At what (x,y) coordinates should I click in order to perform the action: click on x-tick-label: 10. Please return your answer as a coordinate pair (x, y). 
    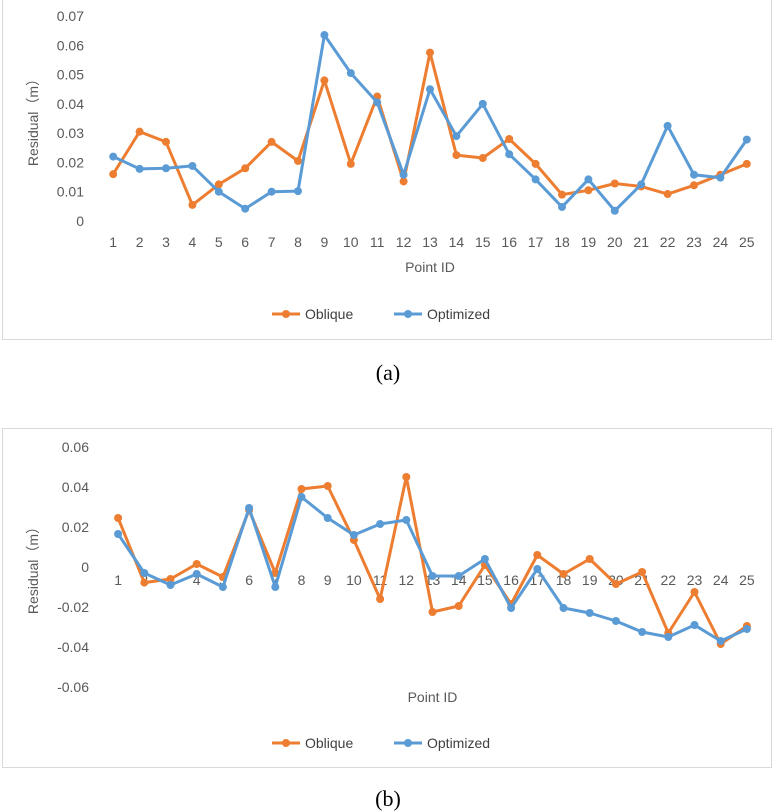
    Looking at the image, I should click on (354, 580).